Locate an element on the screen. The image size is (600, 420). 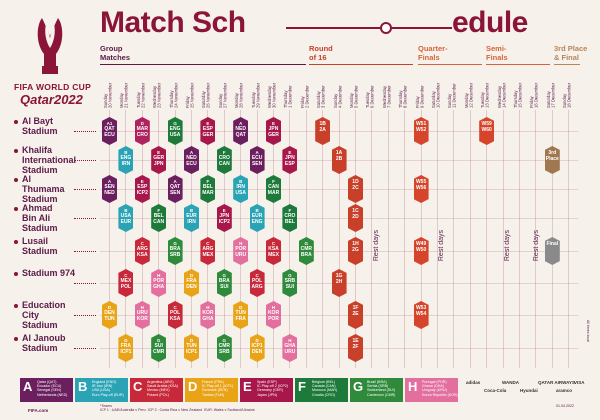
match-group-code: B is located at coordinates (126, 152).